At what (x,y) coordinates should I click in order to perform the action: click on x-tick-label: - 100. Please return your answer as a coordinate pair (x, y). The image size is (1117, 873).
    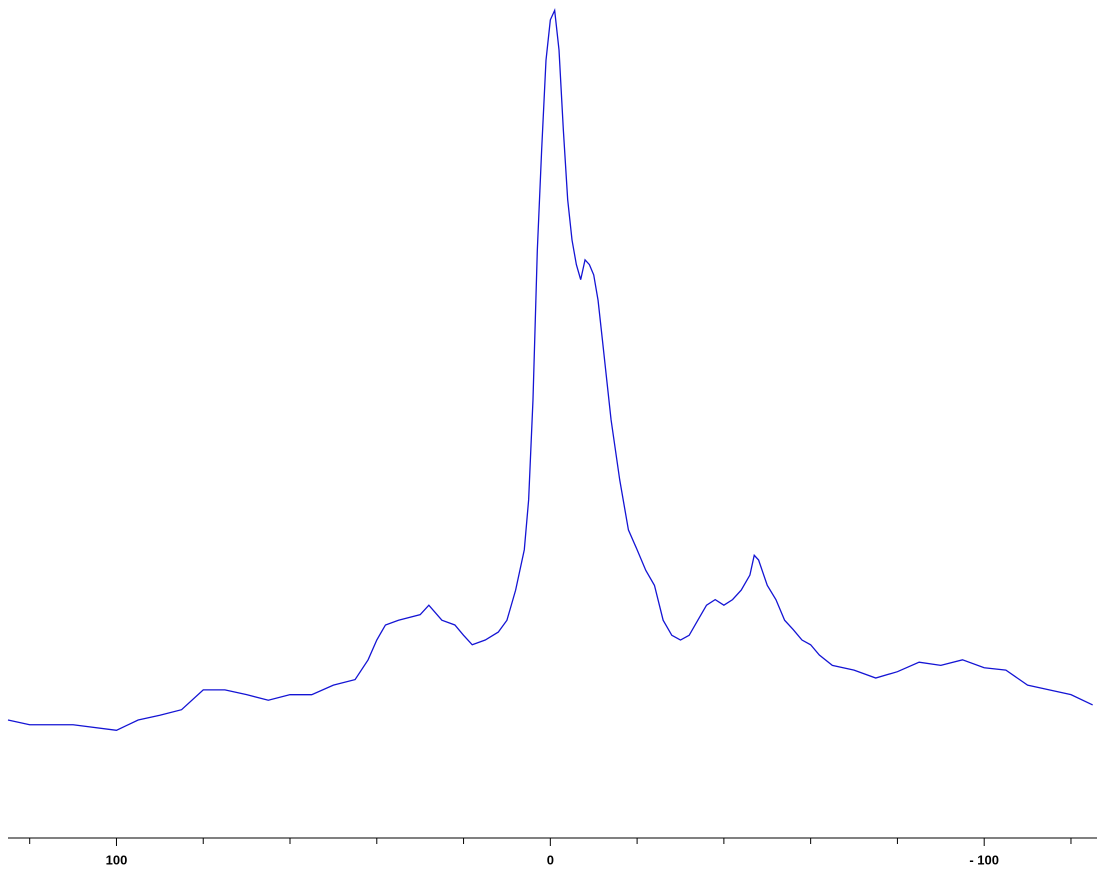
    Looking at the image, I should click on (984, 859).